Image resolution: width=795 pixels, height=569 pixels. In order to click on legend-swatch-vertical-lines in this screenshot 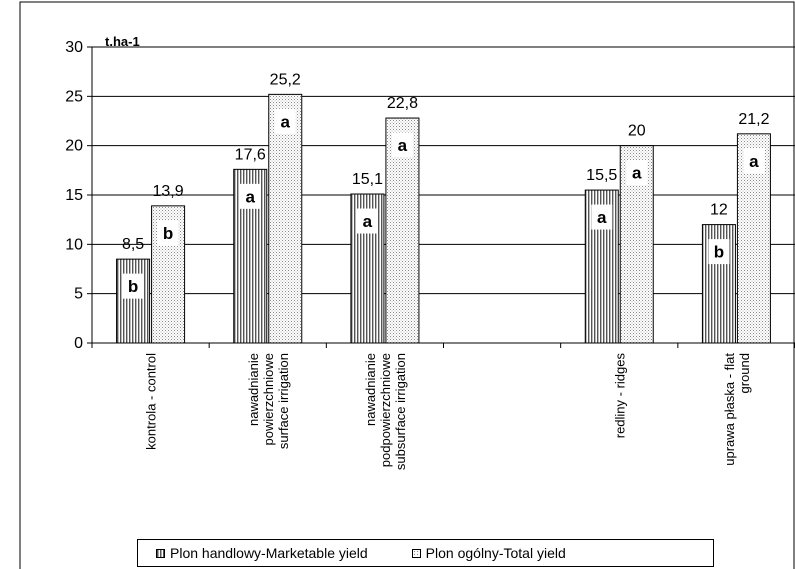, I will do `click(160, 553)`.